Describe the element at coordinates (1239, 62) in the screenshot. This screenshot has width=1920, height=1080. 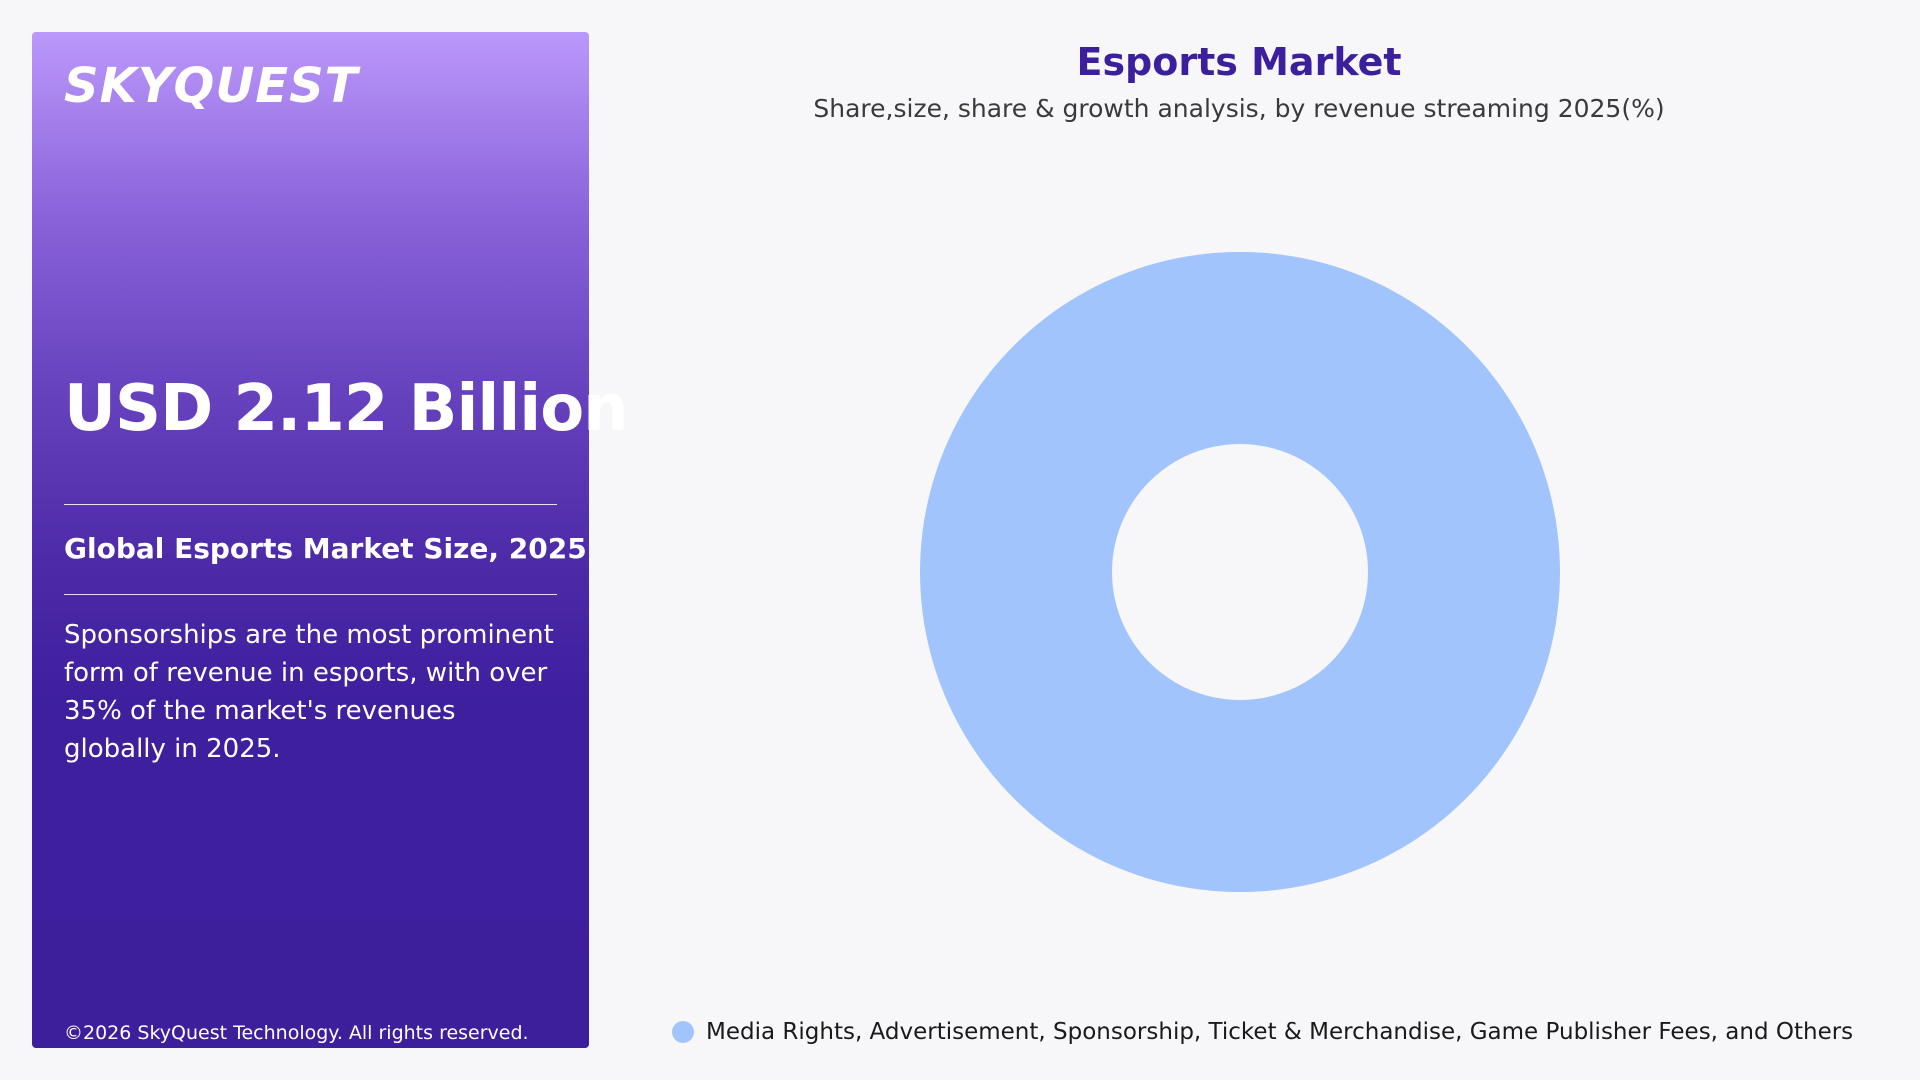
I see `chart-title: Esports Market` at that location.